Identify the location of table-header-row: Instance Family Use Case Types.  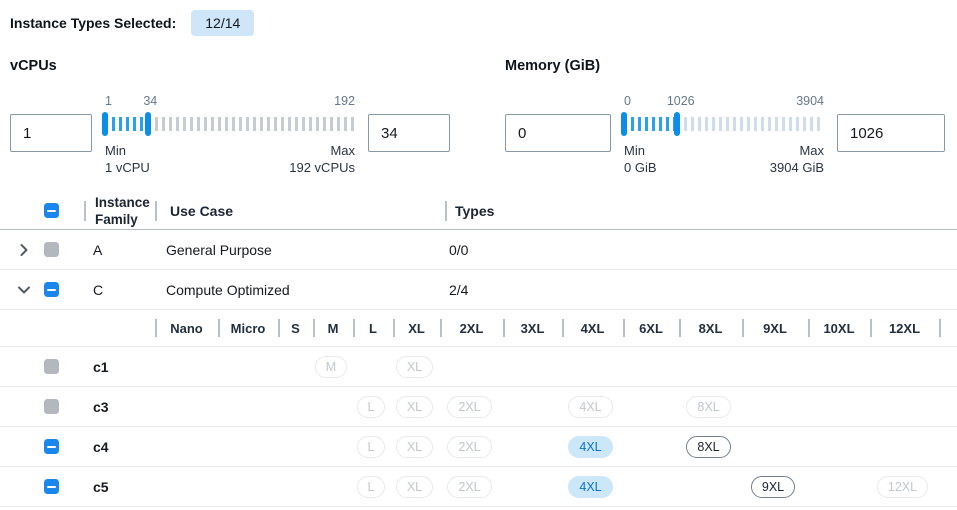
(478, 211).